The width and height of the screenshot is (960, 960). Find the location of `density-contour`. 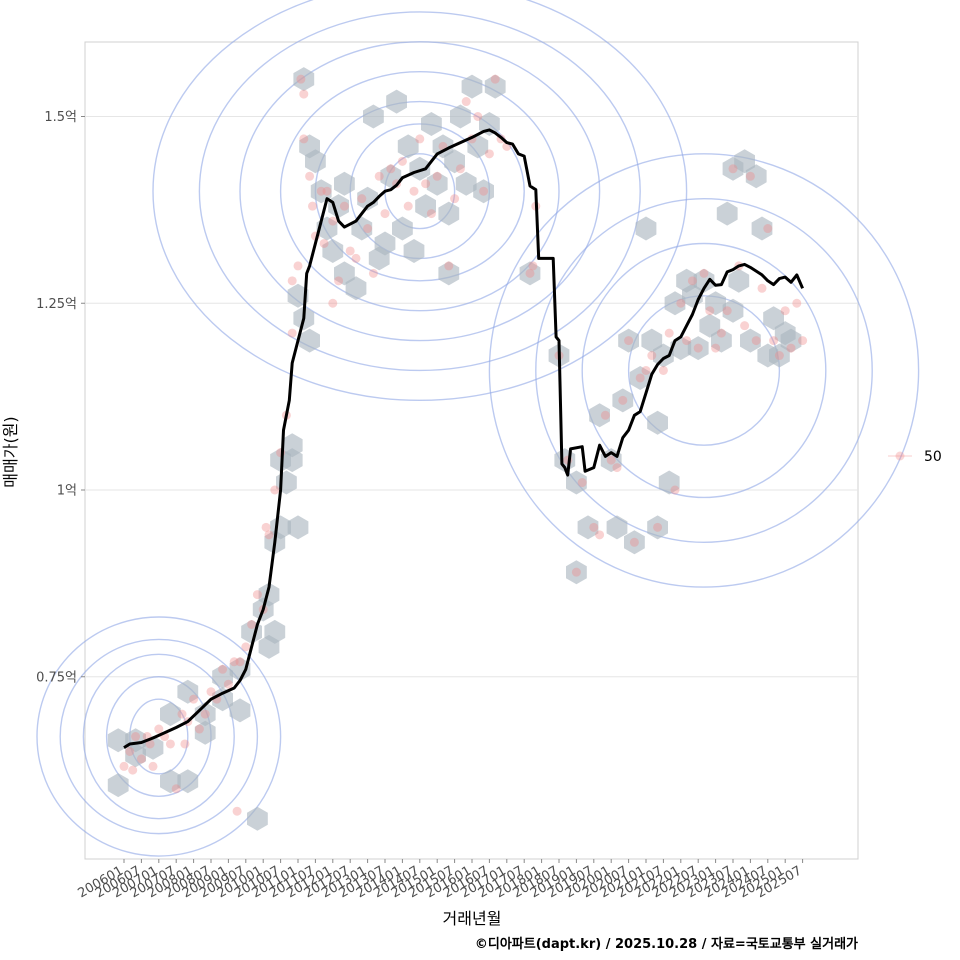

density-contour is located at coordinates (704, 370).